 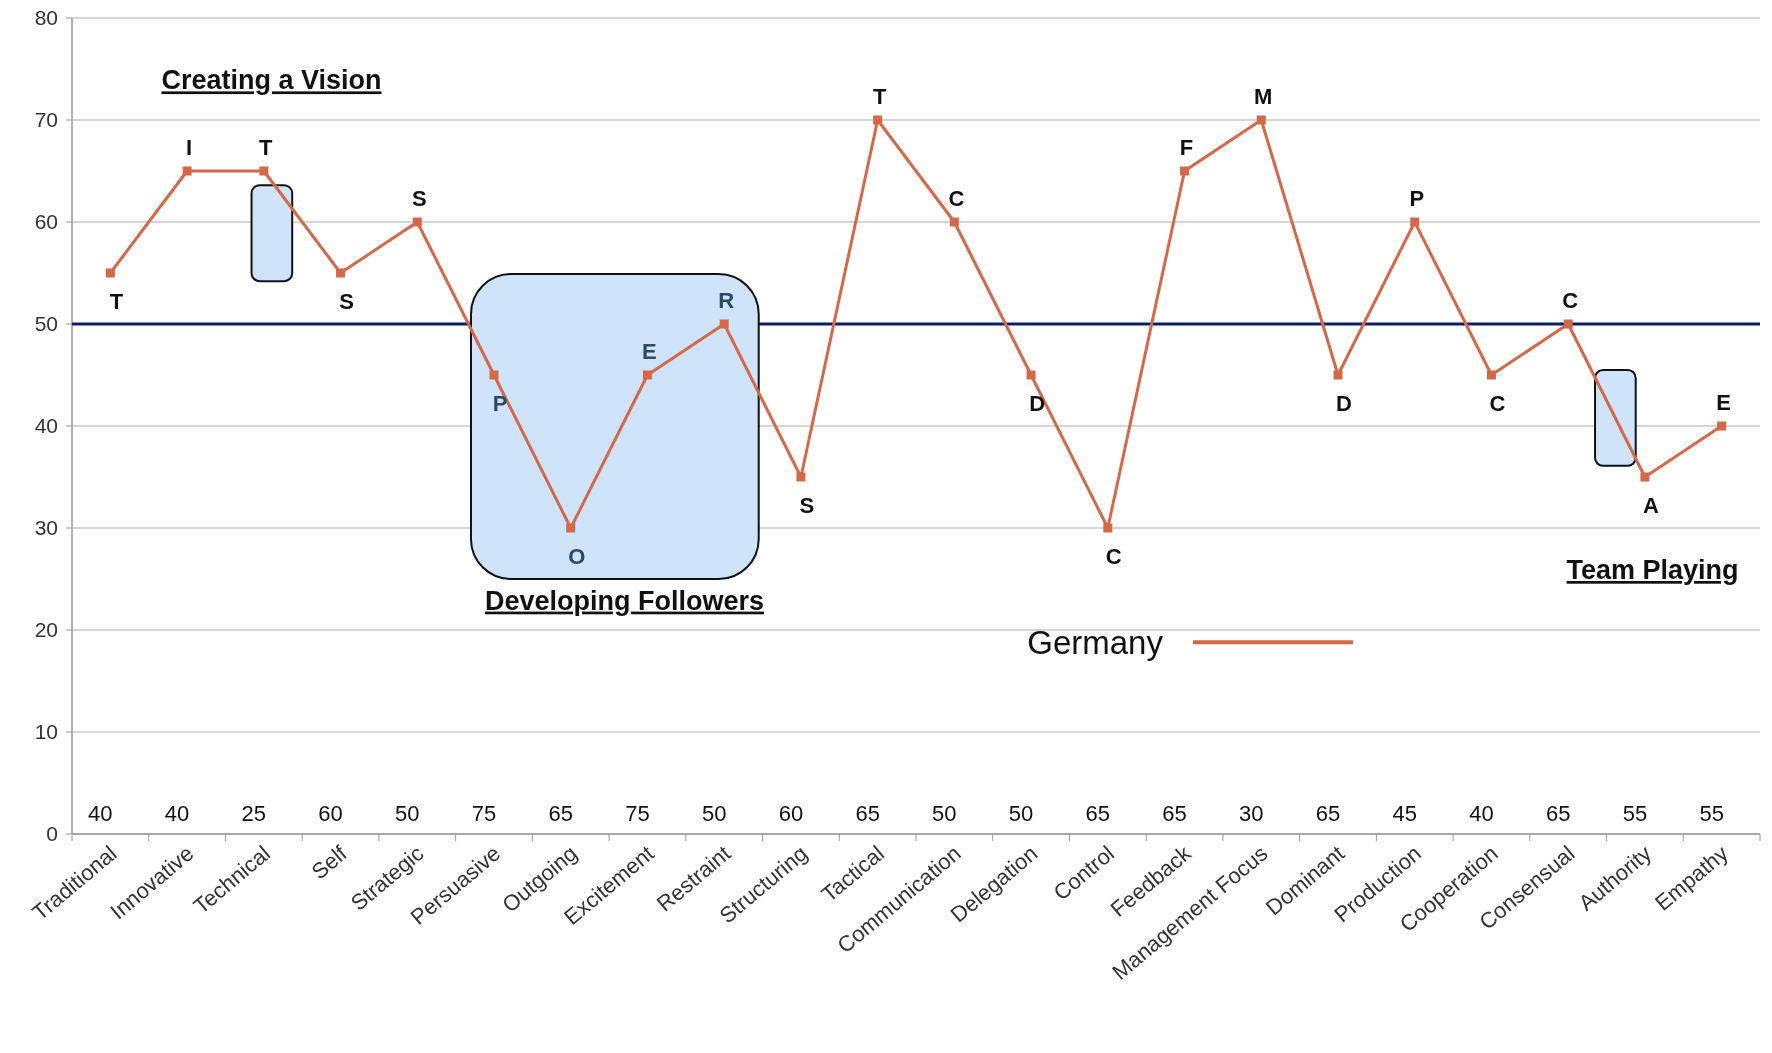 I want to click on annotation: F, so click(x=1186, y=147).